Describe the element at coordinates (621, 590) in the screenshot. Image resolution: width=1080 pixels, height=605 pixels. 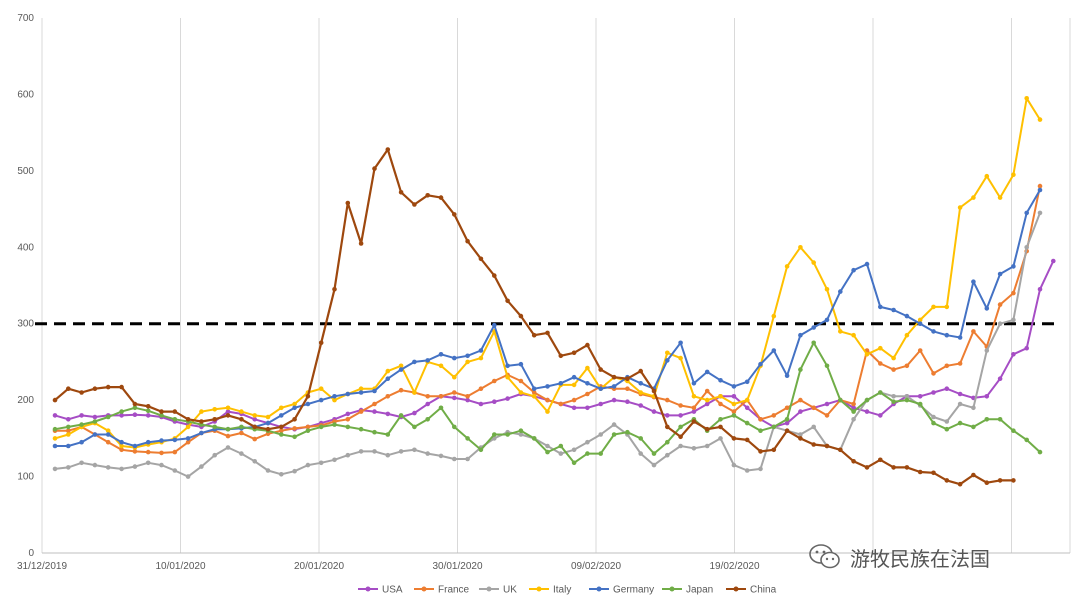
I see `legend-item-germany: Germany` at that location.